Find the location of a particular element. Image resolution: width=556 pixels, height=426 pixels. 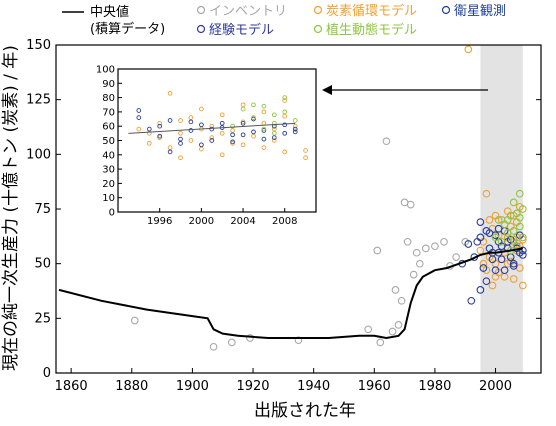

inset-trend-line is located at coordinates (212, 128).